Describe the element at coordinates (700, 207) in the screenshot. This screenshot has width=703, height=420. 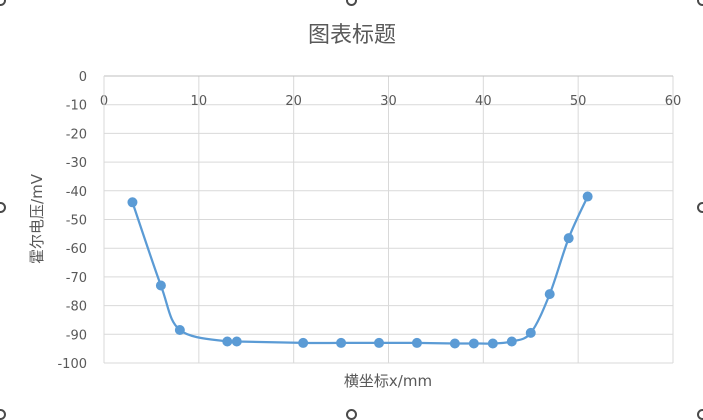
I see `resize-handle-middle-right` at that location.